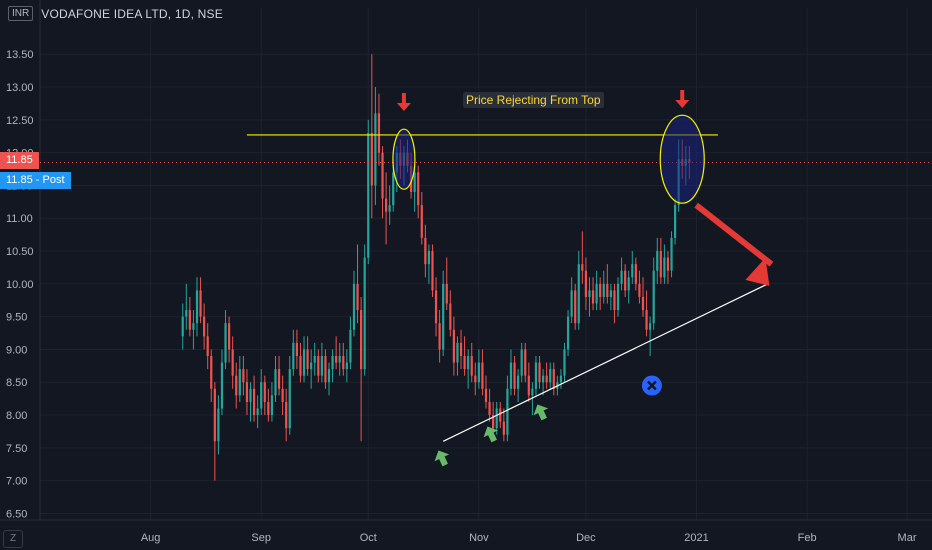 This screenshot has height=550, width=932. Describe the element at coordinates (479, 538) in the screenshot. I see `x-tick-label: Nov` at that location.